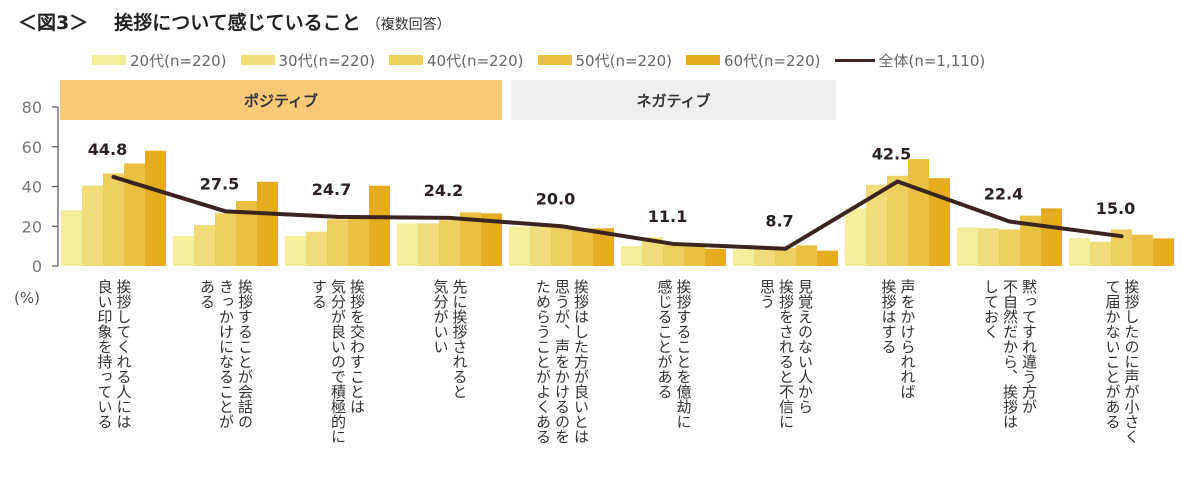 This screenshot has height=497, width=1200. What do you see at coordinates (1121, 247) in the screenshot?
I see `bar-40代-cat10` at bounding box center [1121, 247].